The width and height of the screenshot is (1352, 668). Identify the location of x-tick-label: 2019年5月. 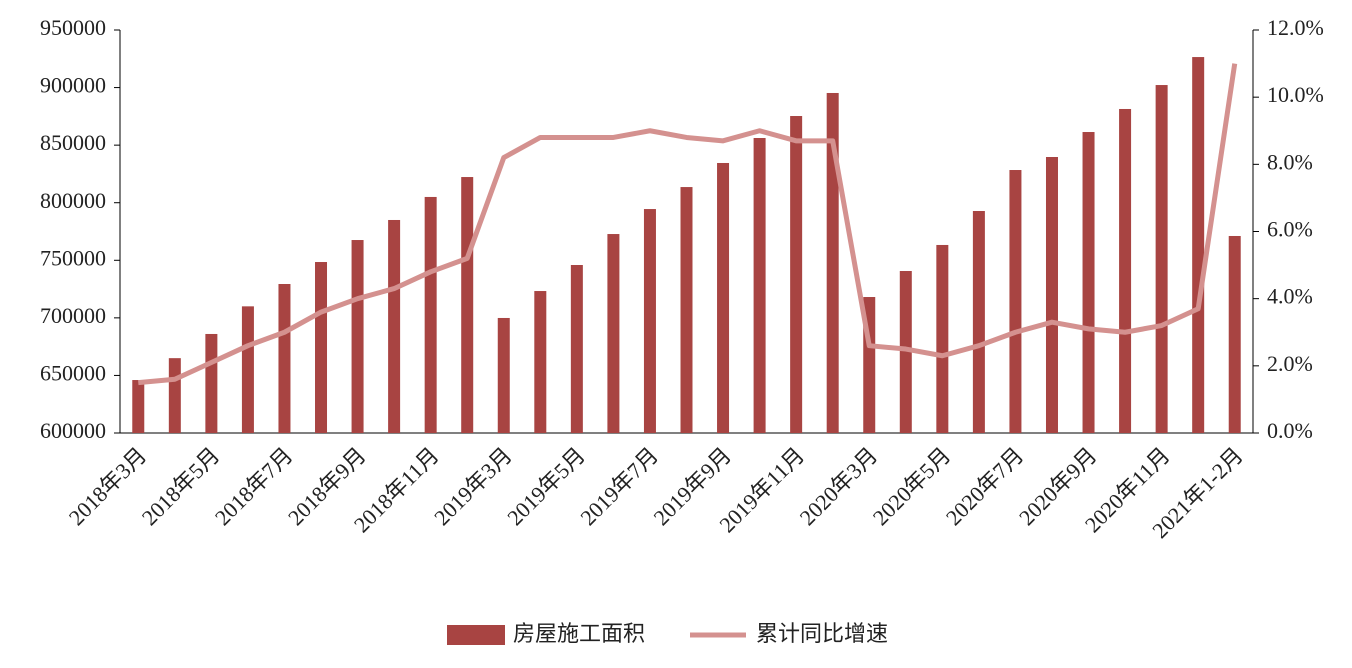
(546, 486).